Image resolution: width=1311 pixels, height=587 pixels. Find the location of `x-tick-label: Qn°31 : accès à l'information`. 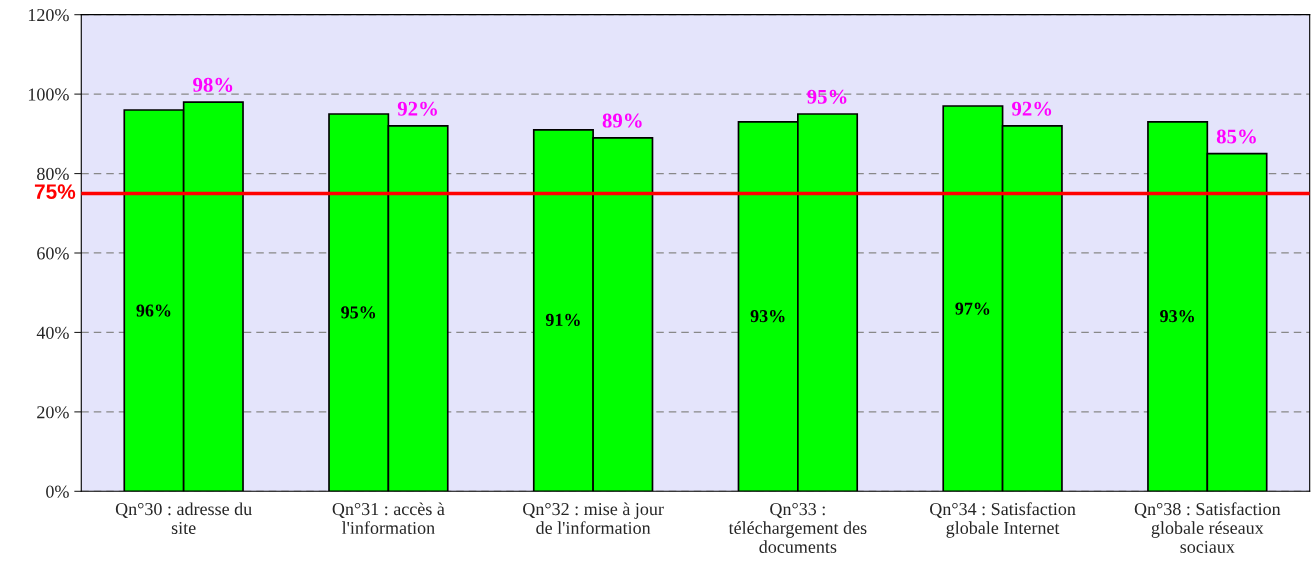

x-tick-label: Qn°31 : accès à l'information is located at coordinates (388, 518).